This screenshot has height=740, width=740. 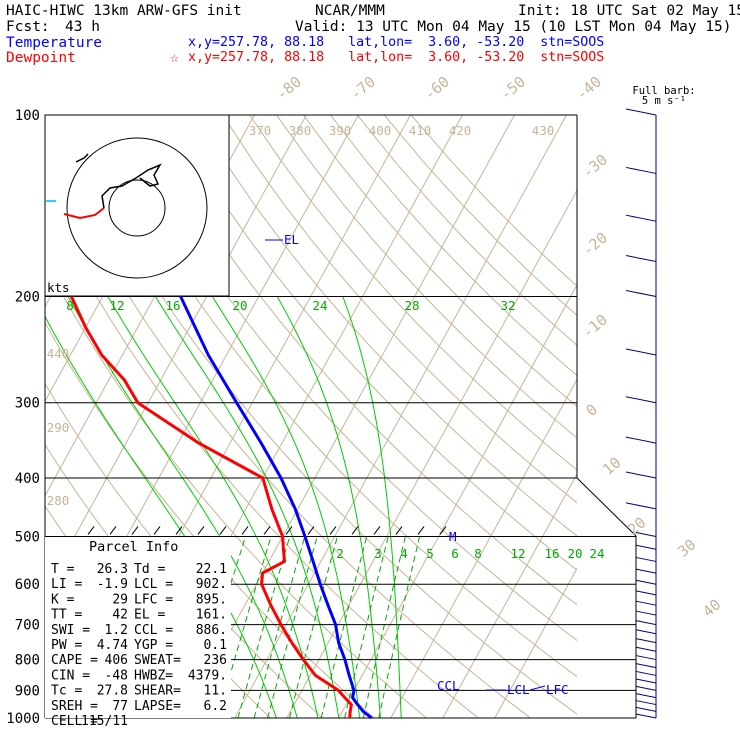 I want to click on lfc-marker, so click(x=537, y=688).